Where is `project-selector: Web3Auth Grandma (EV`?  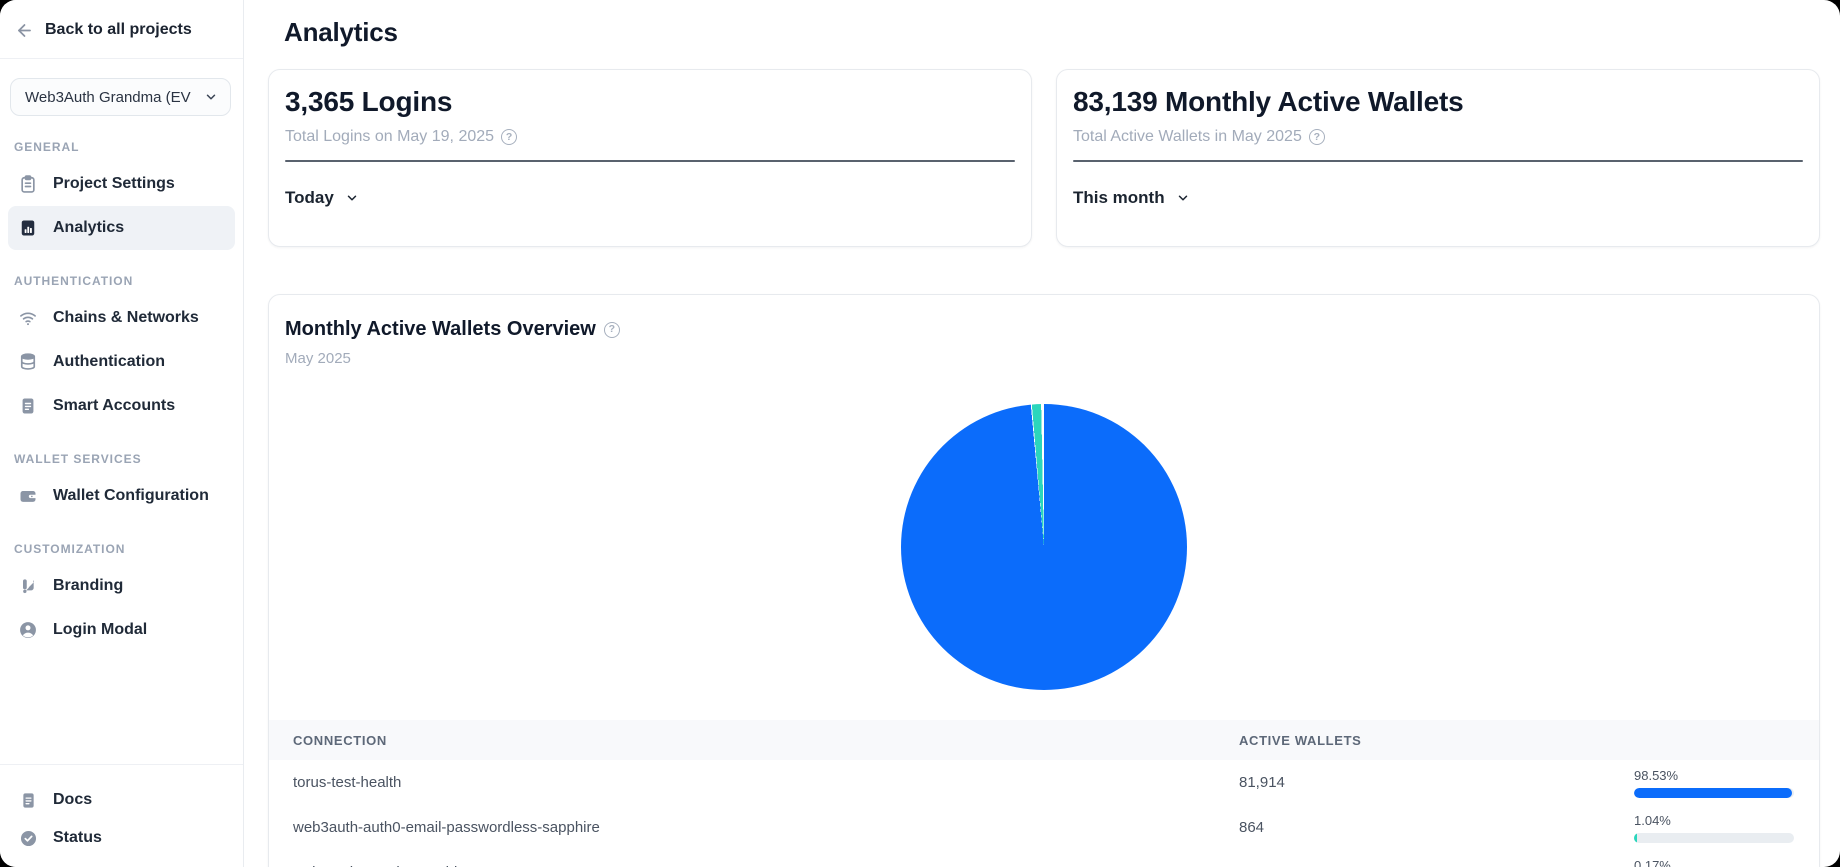
project-selector: Web3Auth Grandma (EV is located at coordinates (120, 97).